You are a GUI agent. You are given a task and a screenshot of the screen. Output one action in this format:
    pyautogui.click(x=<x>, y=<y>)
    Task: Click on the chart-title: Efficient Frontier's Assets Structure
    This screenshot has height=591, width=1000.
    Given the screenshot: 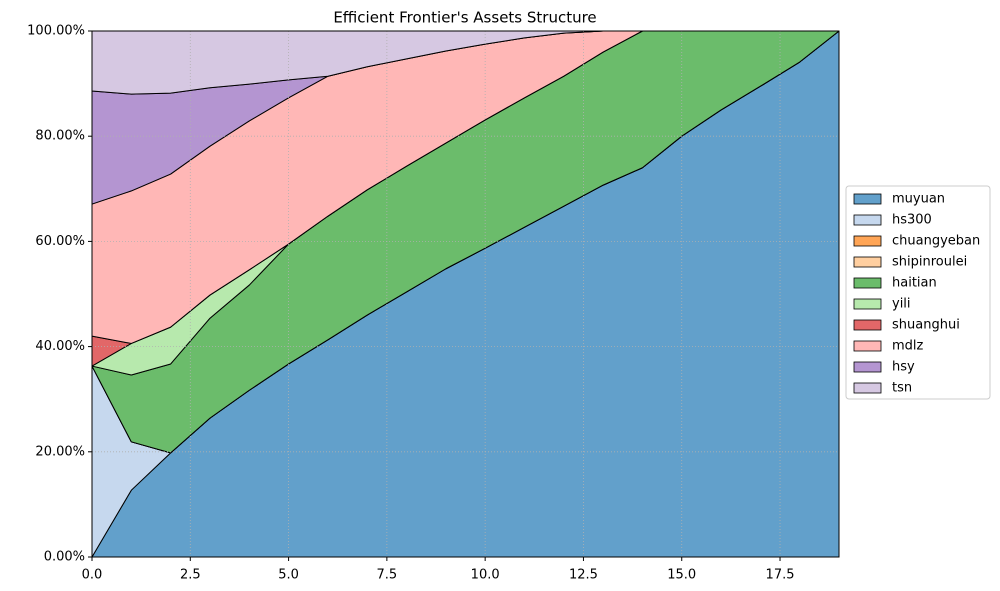 What is the action you would take?
    pyautogui.click(x=464, y=18)
    